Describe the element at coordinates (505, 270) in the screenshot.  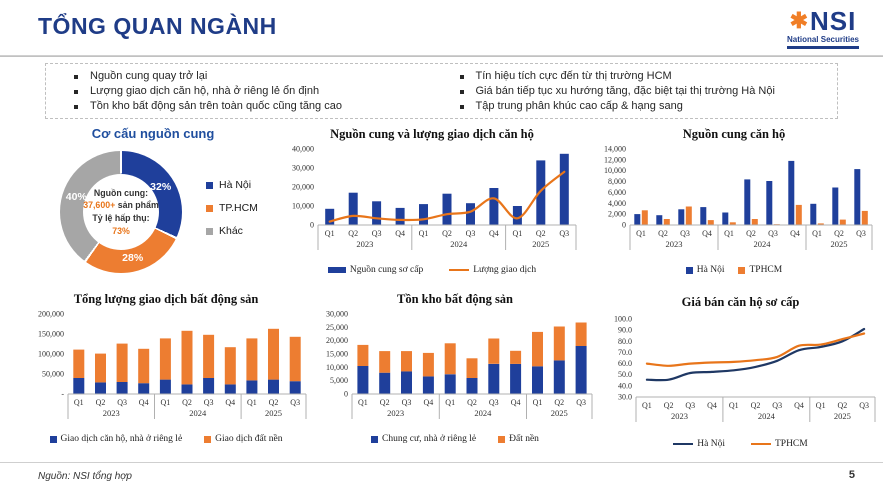
I see `legend-label: Lượng giao dịch` at that location.